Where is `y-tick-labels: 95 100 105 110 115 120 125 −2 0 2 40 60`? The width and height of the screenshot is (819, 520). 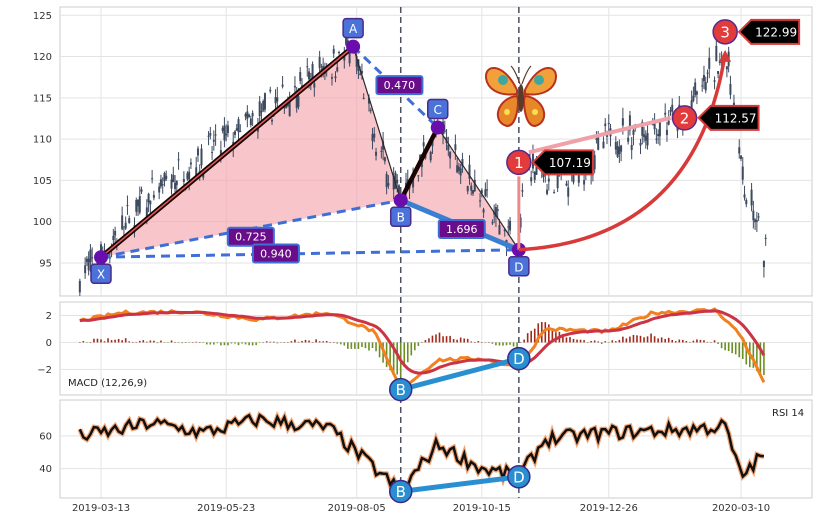
y-tick-labels: 95 100 105 110 115 120 125 −2 0 2 40 60 is located at coordinates (42, 243).